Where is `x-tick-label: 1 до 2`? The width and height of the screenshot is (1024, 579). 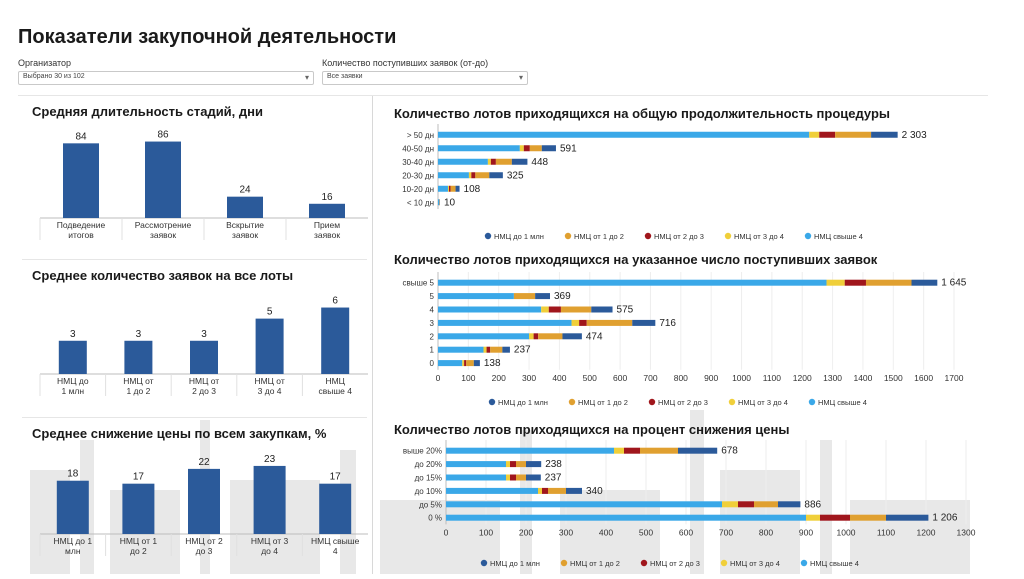
x-tick-label: 1 до 2 is located at coordinates (138, 391).